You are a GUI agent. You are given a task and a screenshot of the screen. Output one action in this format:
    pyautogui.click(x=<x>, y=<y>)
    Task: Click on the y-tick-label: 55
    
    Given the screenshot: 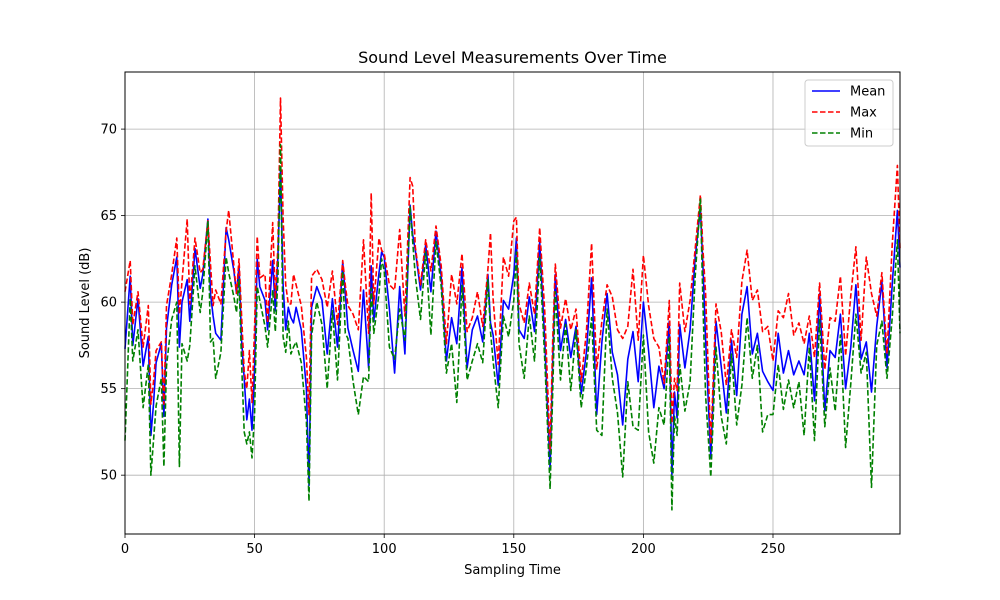 What is the action you would take?
    pyautogui.click(x=108, y=389)
    